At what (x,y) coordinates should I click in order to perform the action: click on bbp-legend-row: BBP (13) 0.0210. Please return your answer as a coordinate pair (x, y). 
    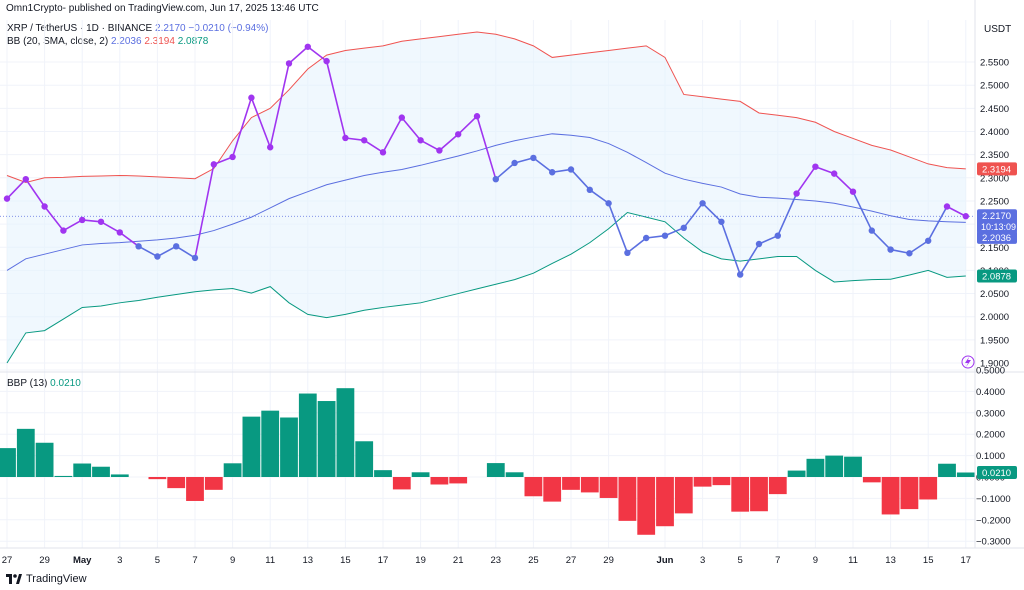
    Looking at the image, I should click on (44, 383).